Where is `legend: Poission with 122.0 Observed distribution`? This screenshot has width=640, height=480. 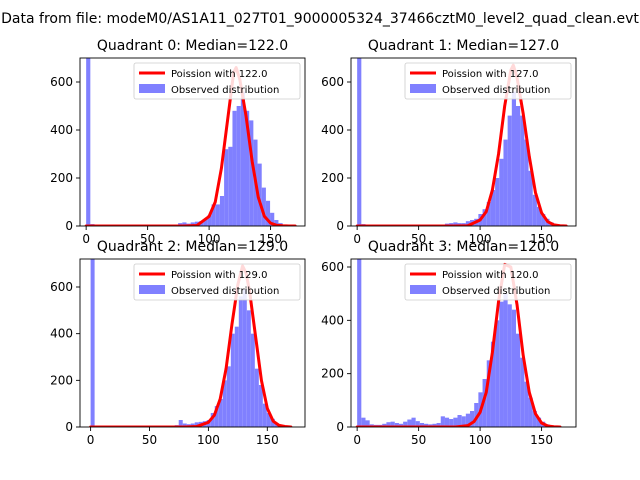
legend: Poission with 122.0 Observed distribution is located at coordinates (217, 81).